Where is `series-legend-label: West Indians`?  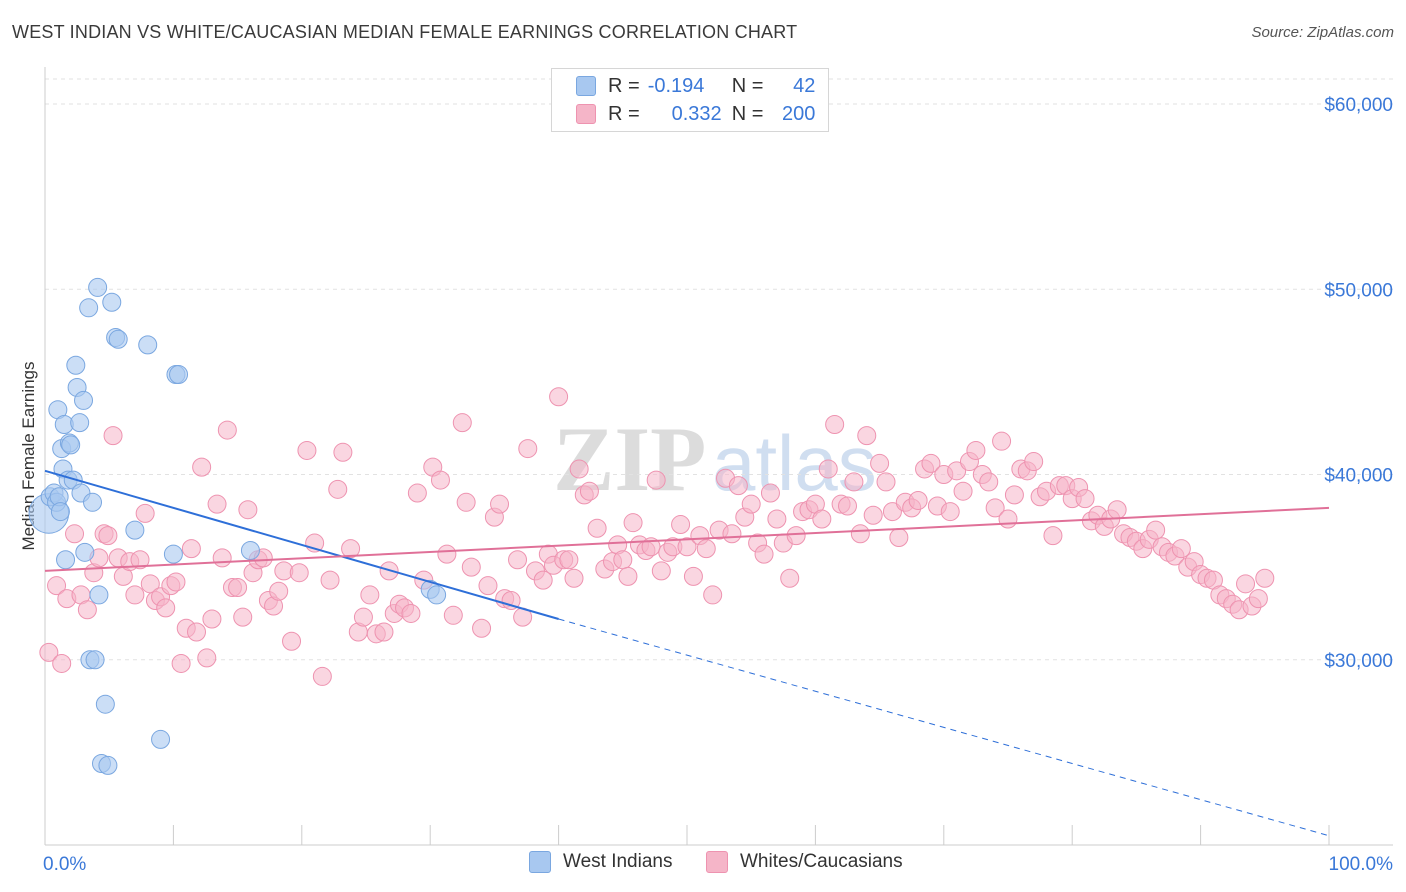 series-legend-label: West Indians is located at coordinates (618, 861).